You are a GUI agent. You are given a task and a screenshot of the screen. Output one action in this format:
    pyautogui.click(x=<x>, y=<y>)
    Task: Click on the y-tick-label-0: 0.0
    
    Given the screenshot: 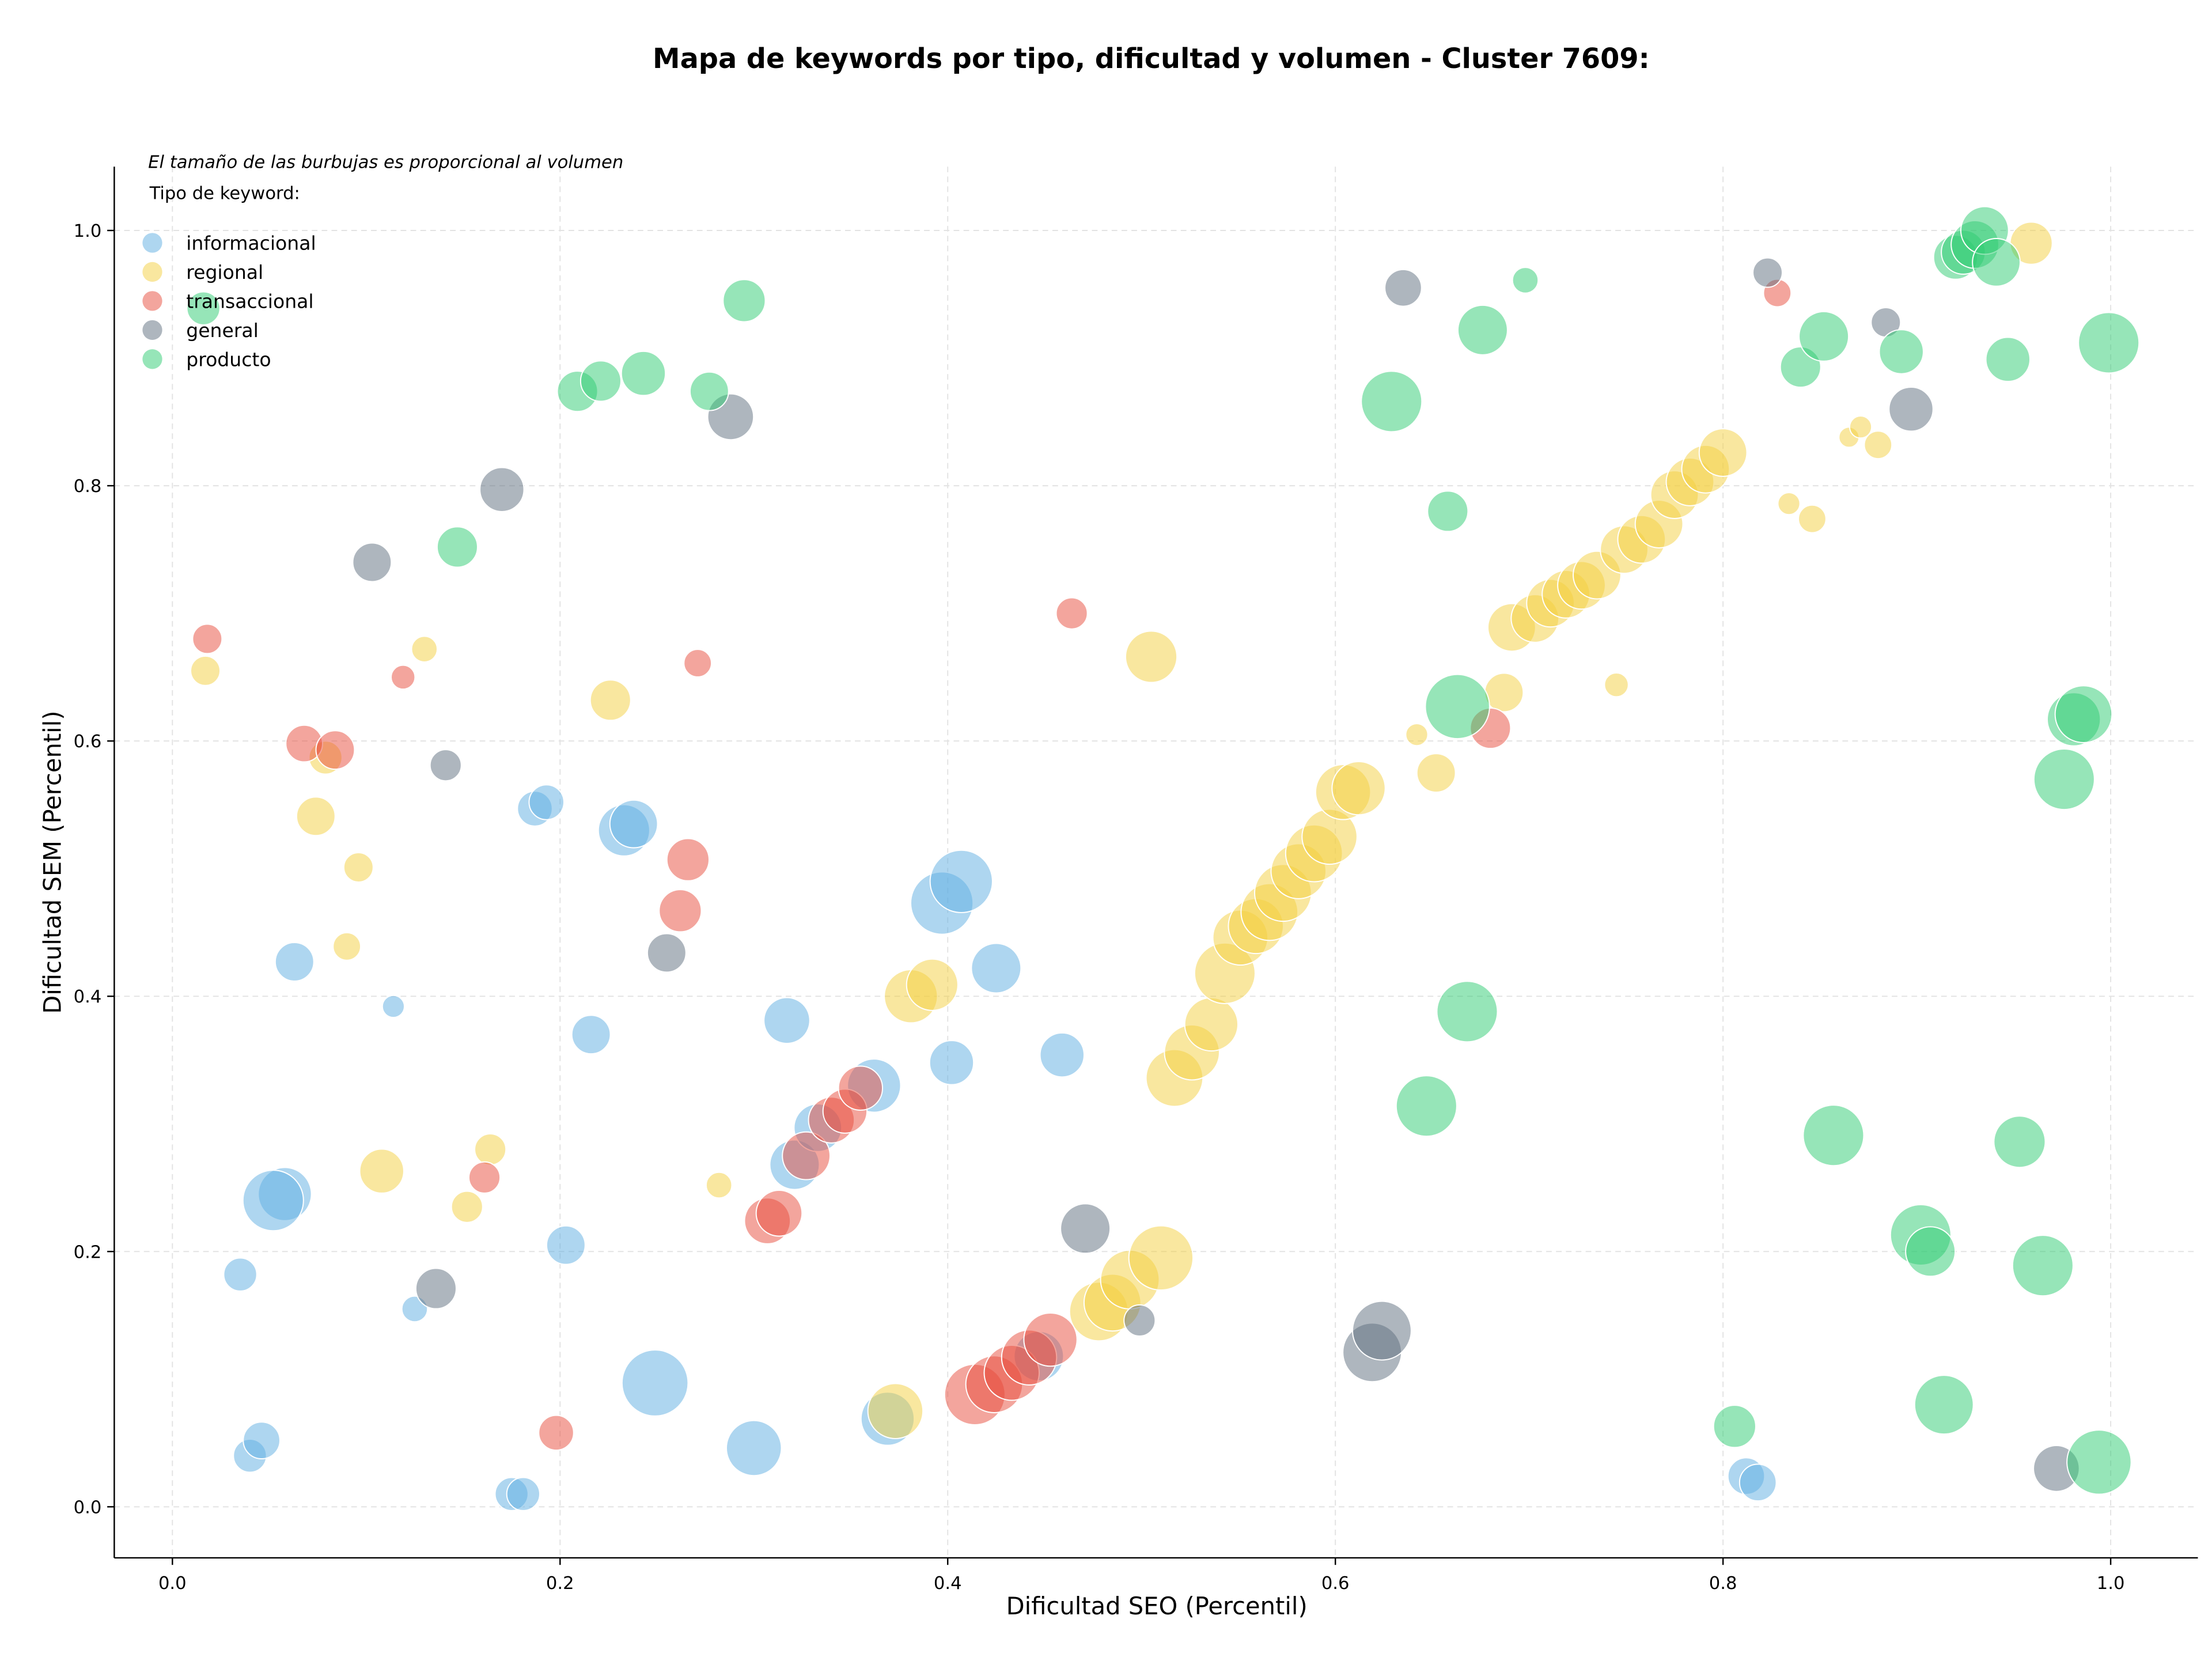 What is the action you would take?
    pyautogui.click(x=88, y=1507)
    